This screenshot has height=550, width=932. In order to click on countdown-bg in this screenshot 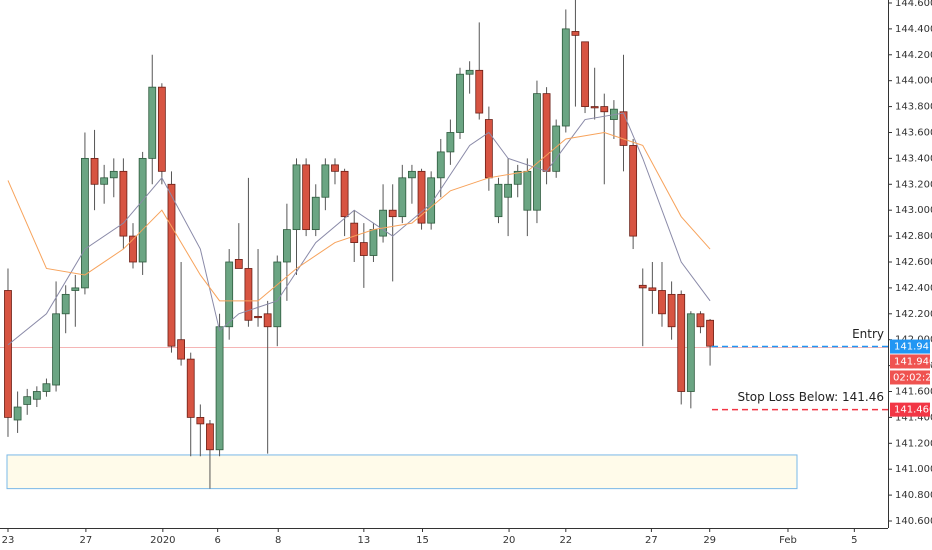, I will do `click(910, 377)`.